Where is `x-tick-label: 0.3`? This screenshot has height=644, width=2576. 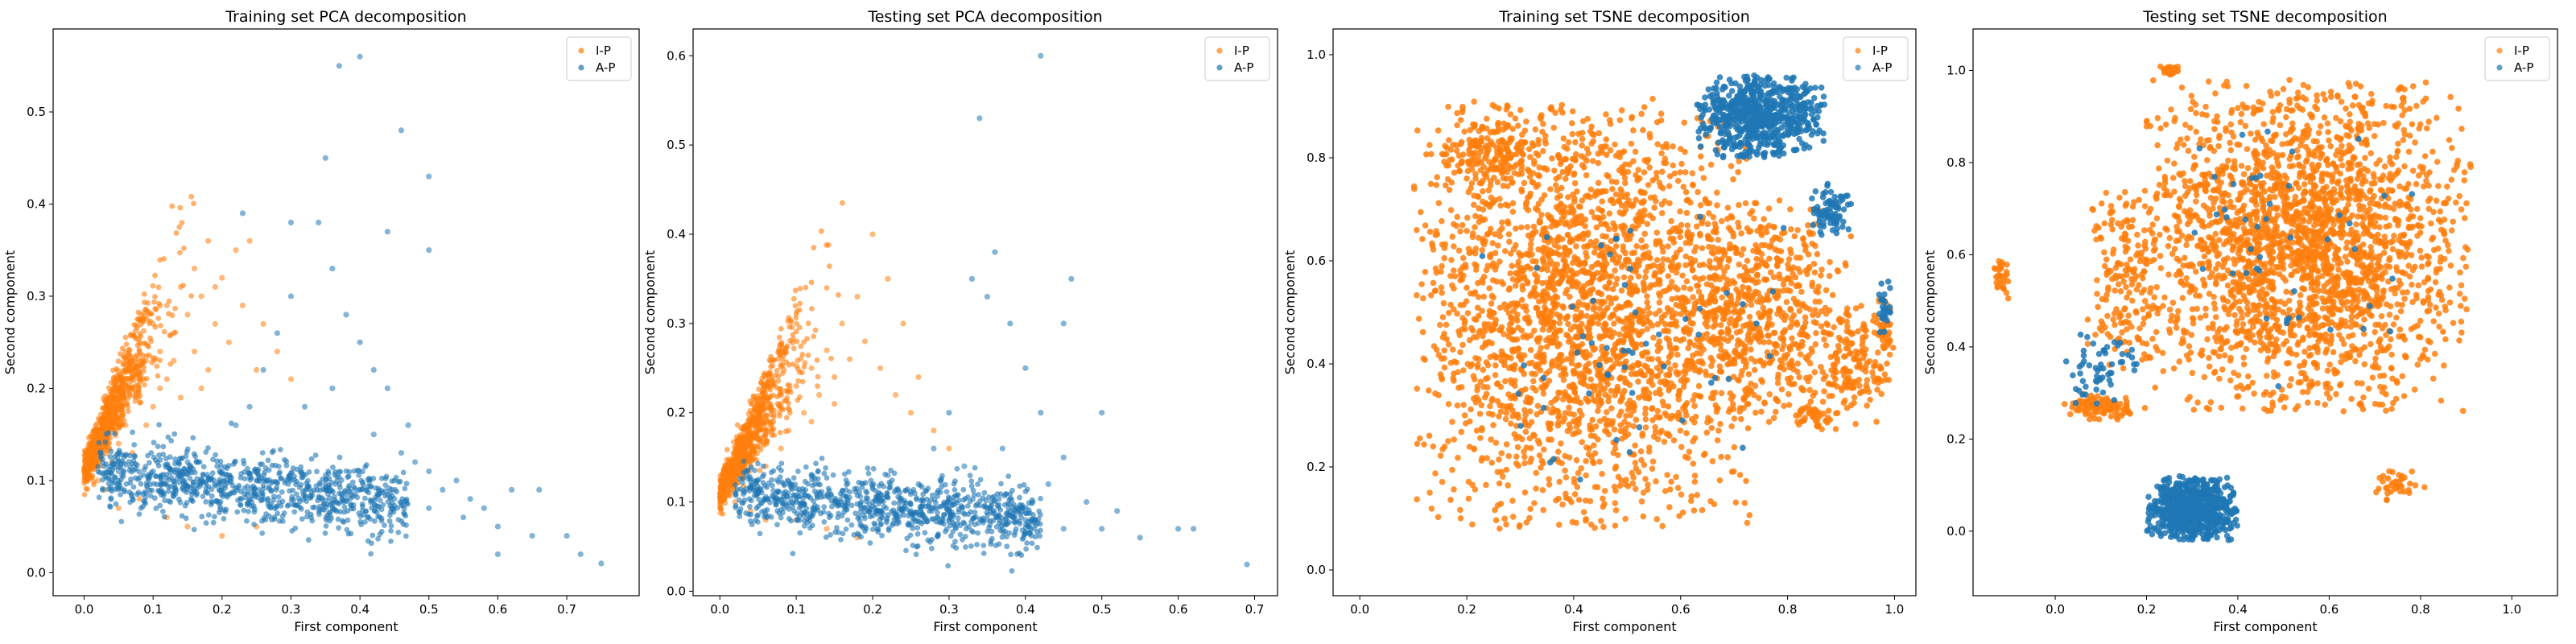 x-tick-label: 0.3 is located at coordinates (291, 609).